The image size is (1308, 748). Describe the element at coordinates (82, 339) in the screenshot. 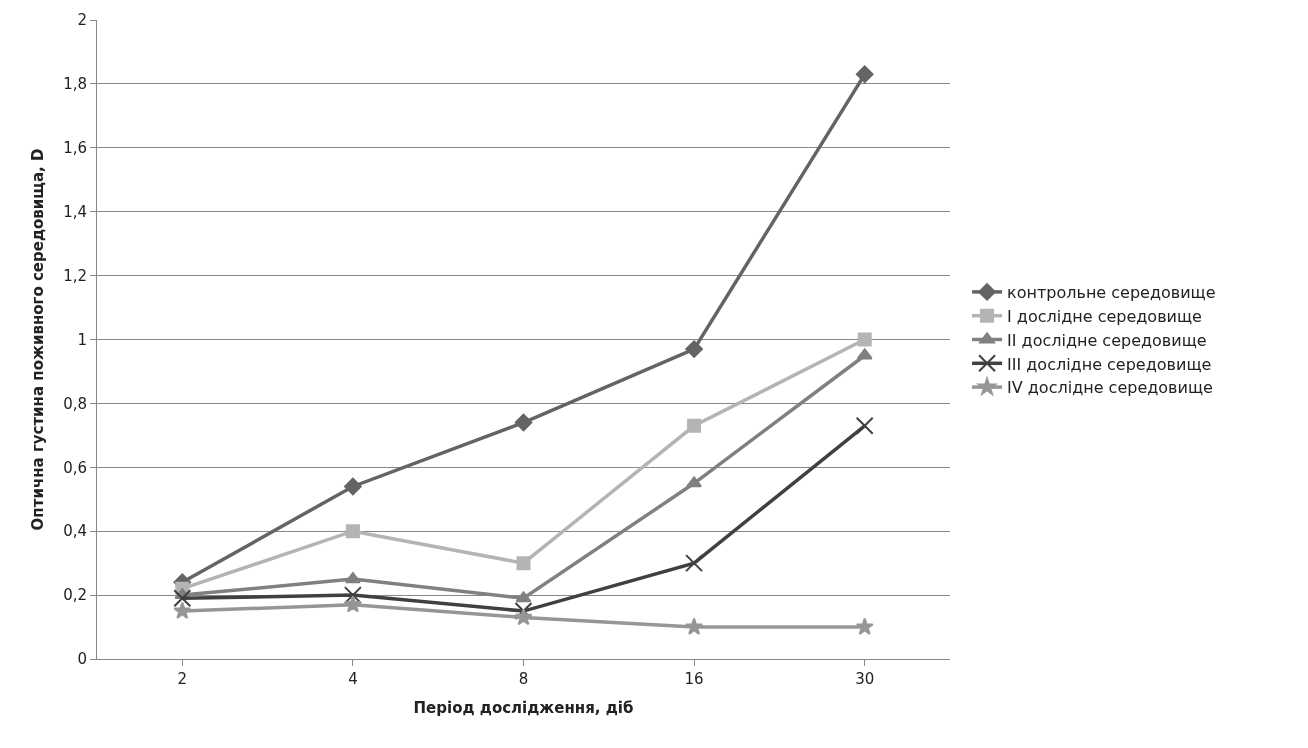

I see `y-tick-label: 1` at that location.